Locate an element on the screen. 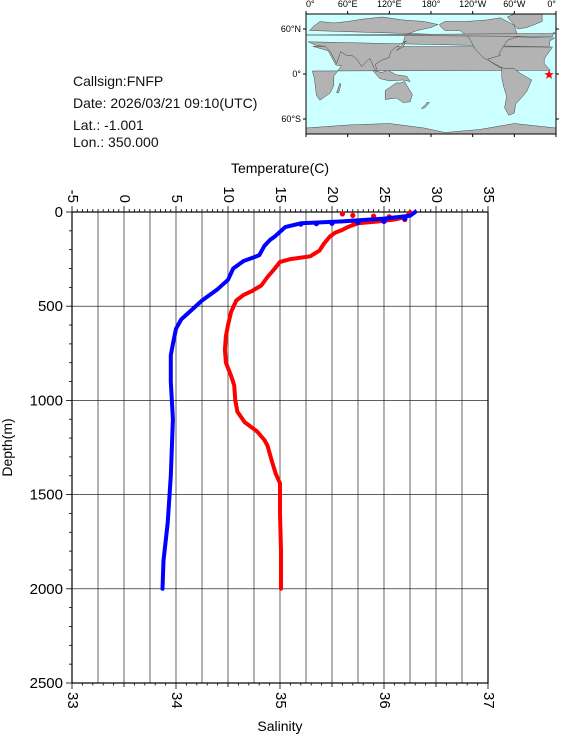 The height and width of the screenshot is (736, 564). temperature-tick-label: 15 is located at coordinates (280, 194).